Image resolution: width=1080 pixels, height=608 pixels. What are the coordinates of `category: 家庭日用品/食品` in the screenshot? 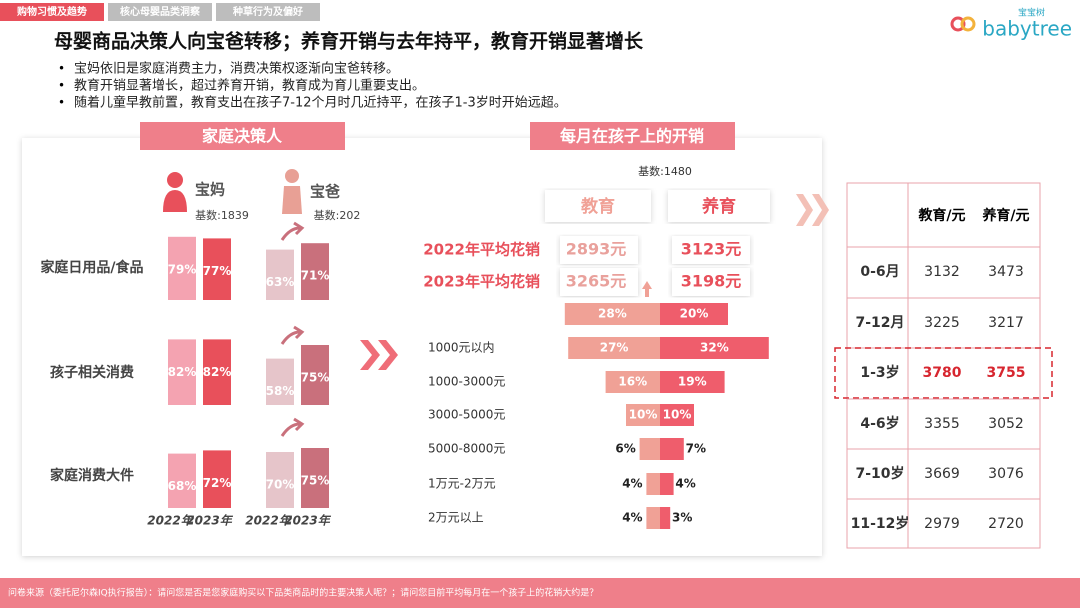 It's located at (91, 267).